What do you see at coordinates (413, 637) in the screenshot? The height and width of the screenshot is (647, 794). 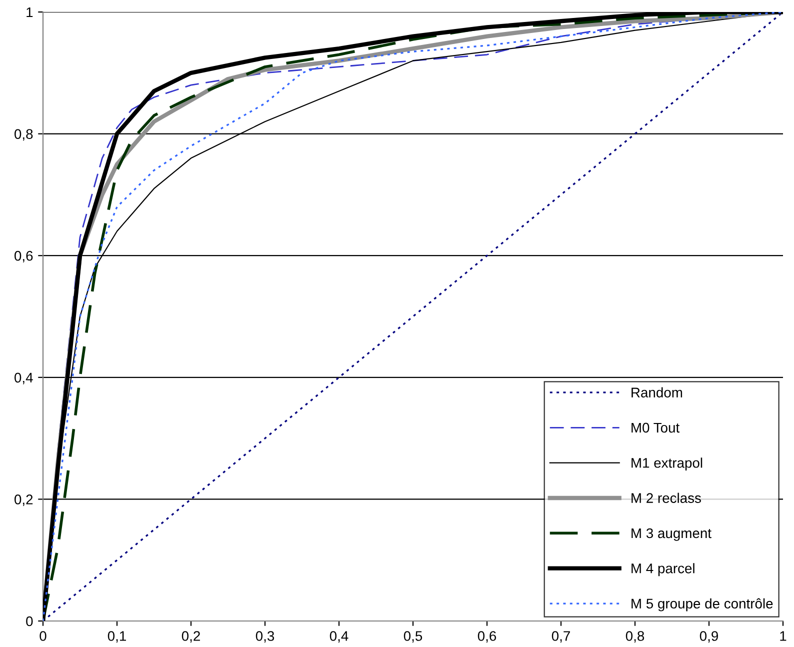 I see `x-tick-label: 0,5` at bounding box center [413, 637].